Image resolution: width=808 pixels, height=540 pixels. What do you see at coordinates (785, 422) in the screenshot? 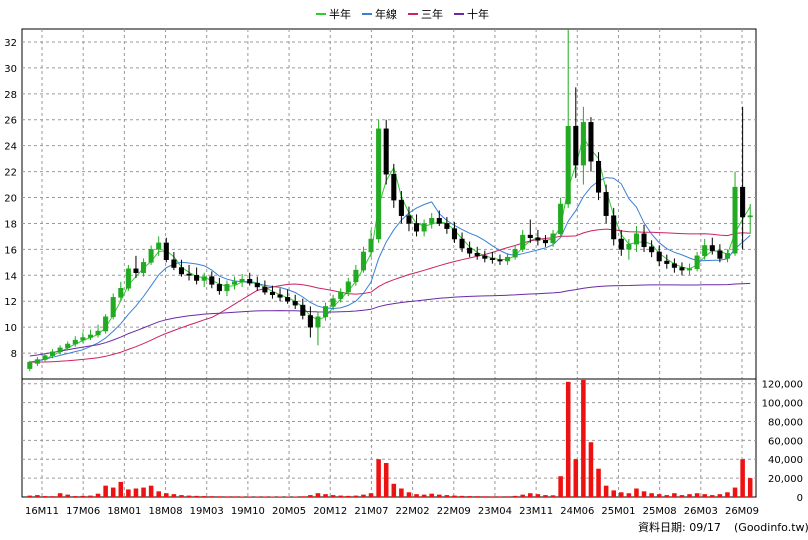
I see `volume-tick-label: 80,000` at bounding box center [785, 422].